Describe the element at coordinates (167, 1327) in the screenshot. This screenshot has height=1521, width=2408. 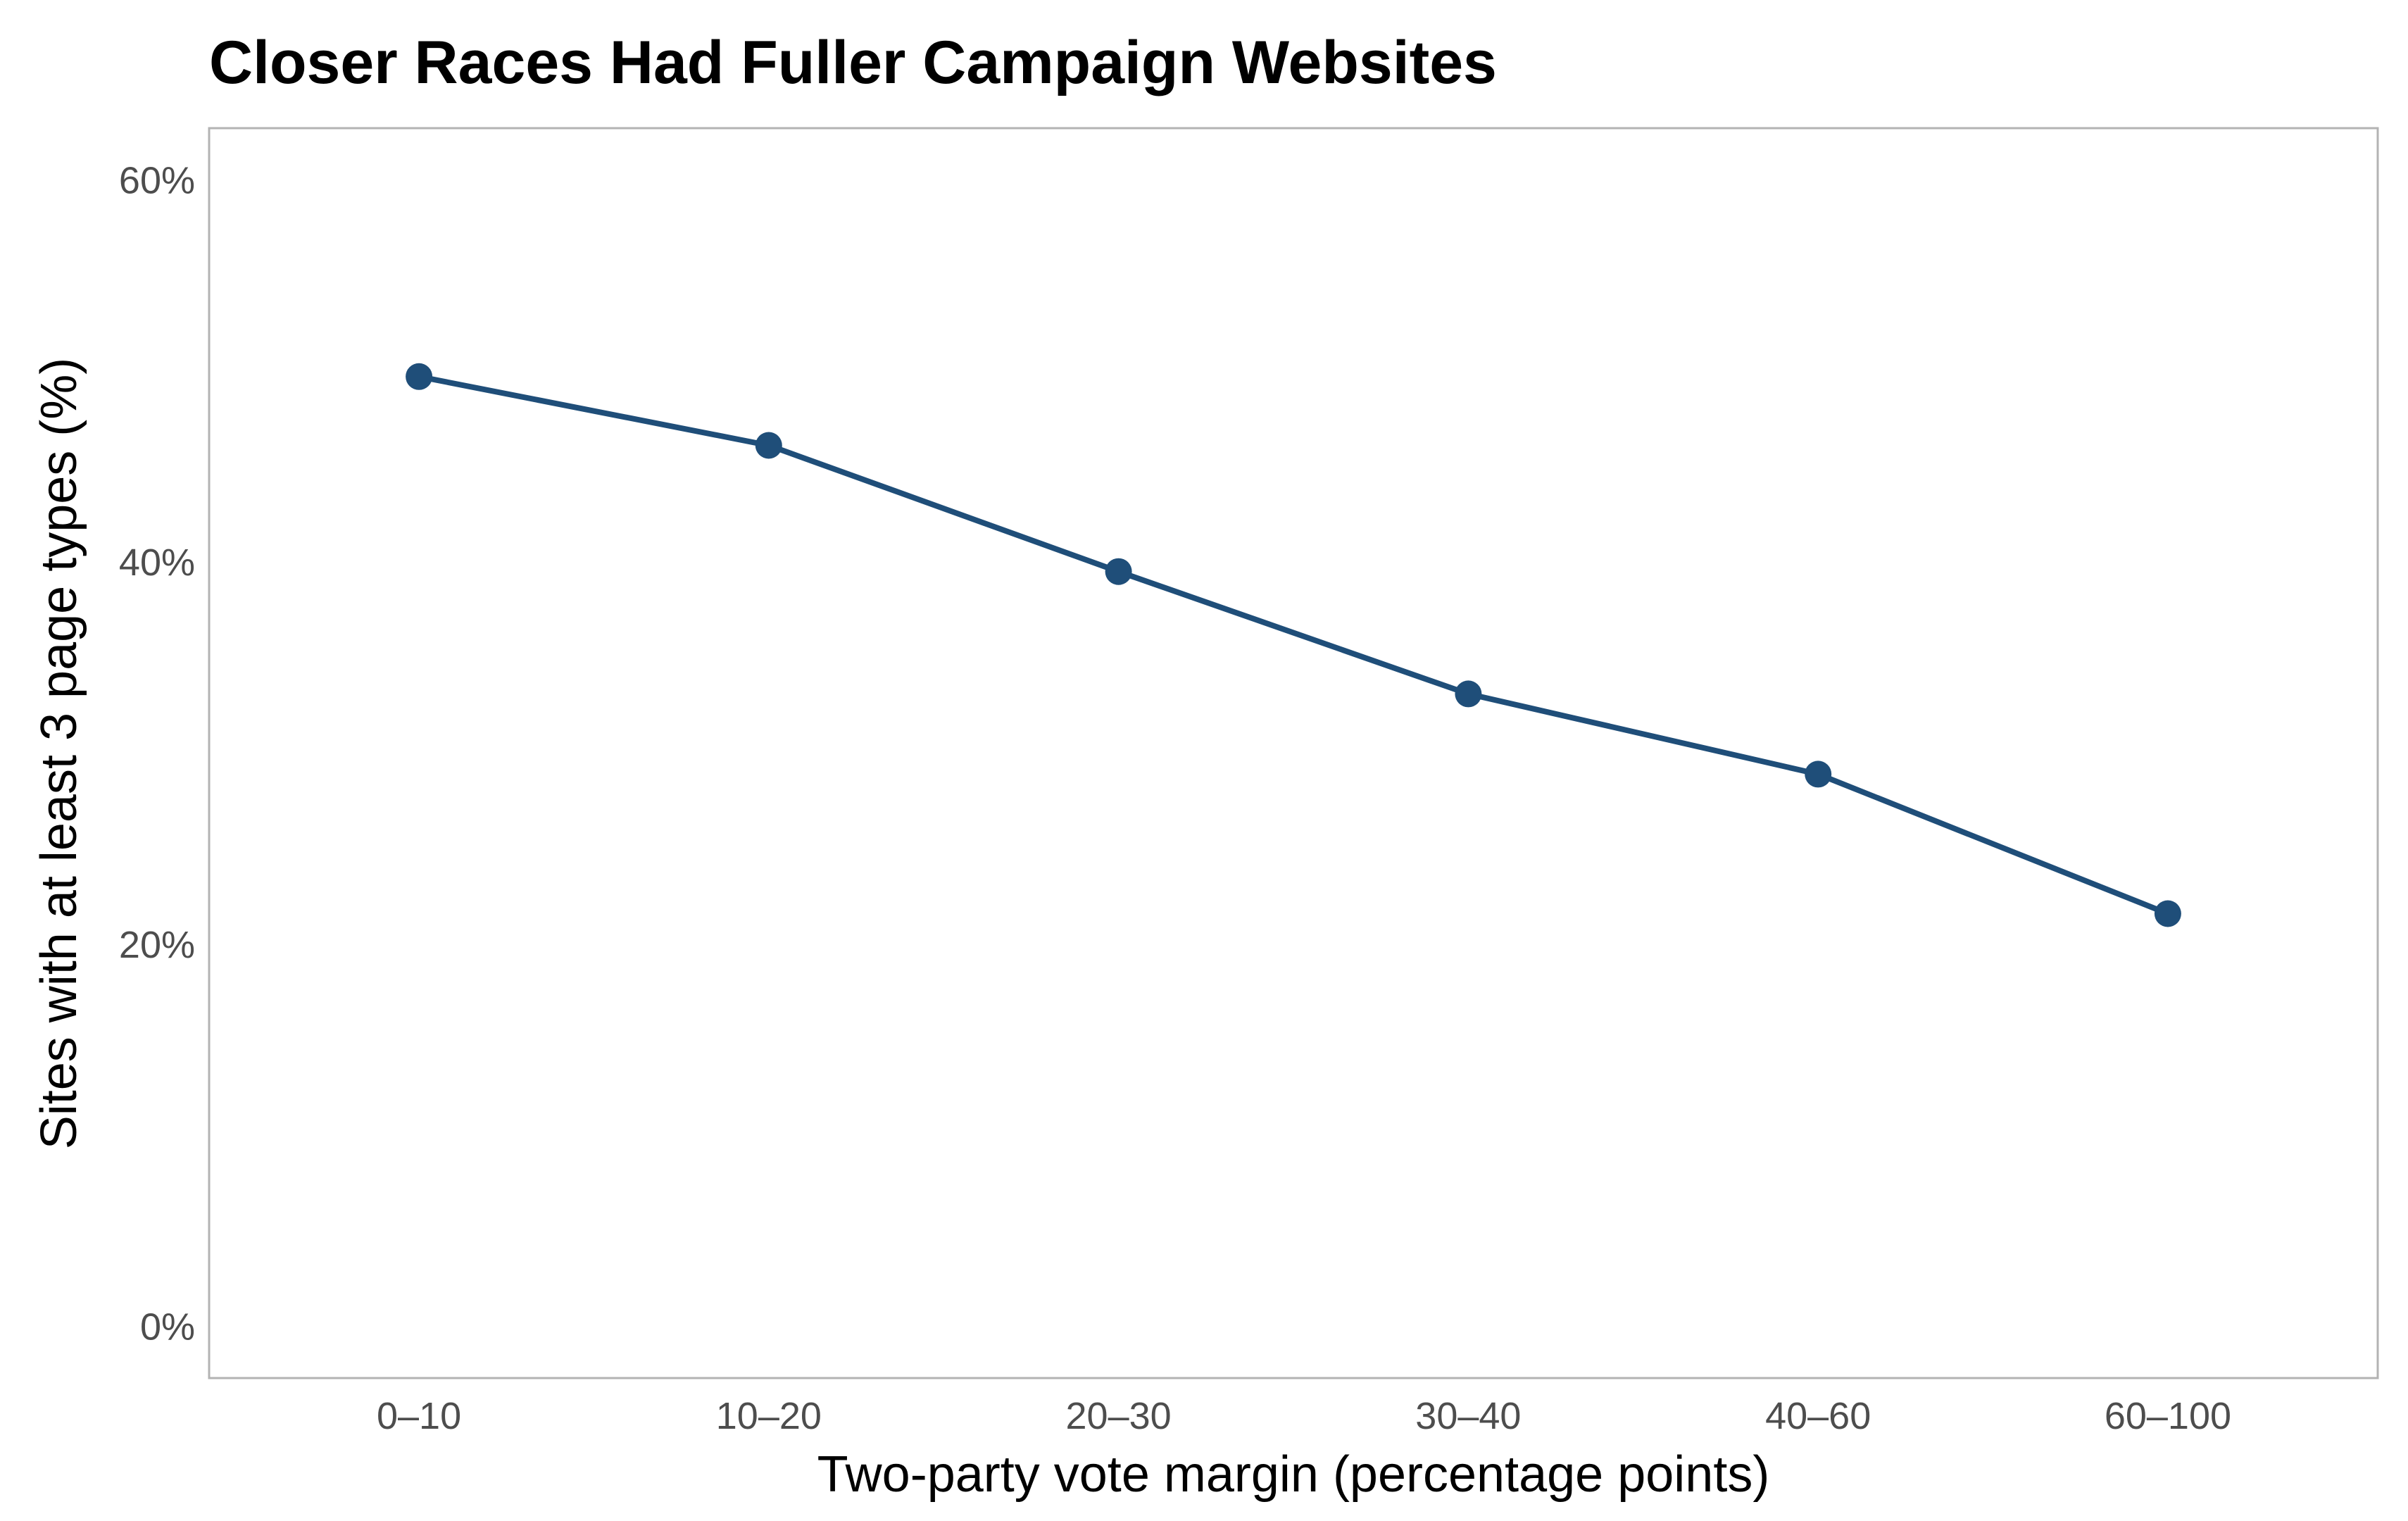
I see `y-tick-label: 0%` at that location.